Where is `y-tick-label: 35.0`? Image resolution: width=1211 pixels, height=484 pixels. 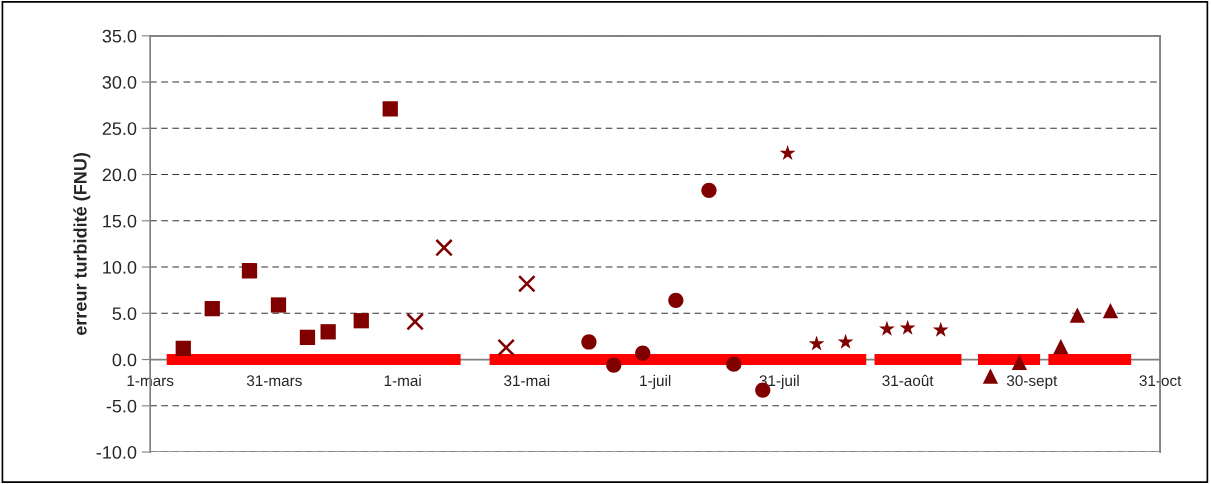
y-tick-label: 35.0 is located at coordinates (119, 36).